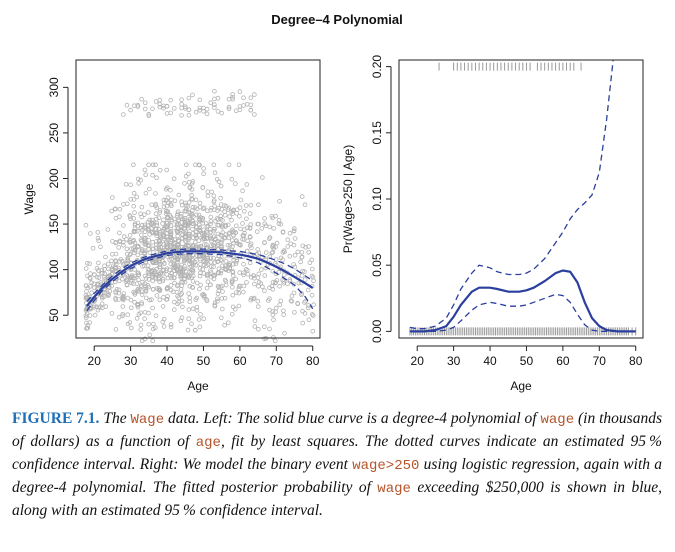 This screenshot has height=552, width=675. I want to click on left-y-tick-label: 250, so click(54, 133).